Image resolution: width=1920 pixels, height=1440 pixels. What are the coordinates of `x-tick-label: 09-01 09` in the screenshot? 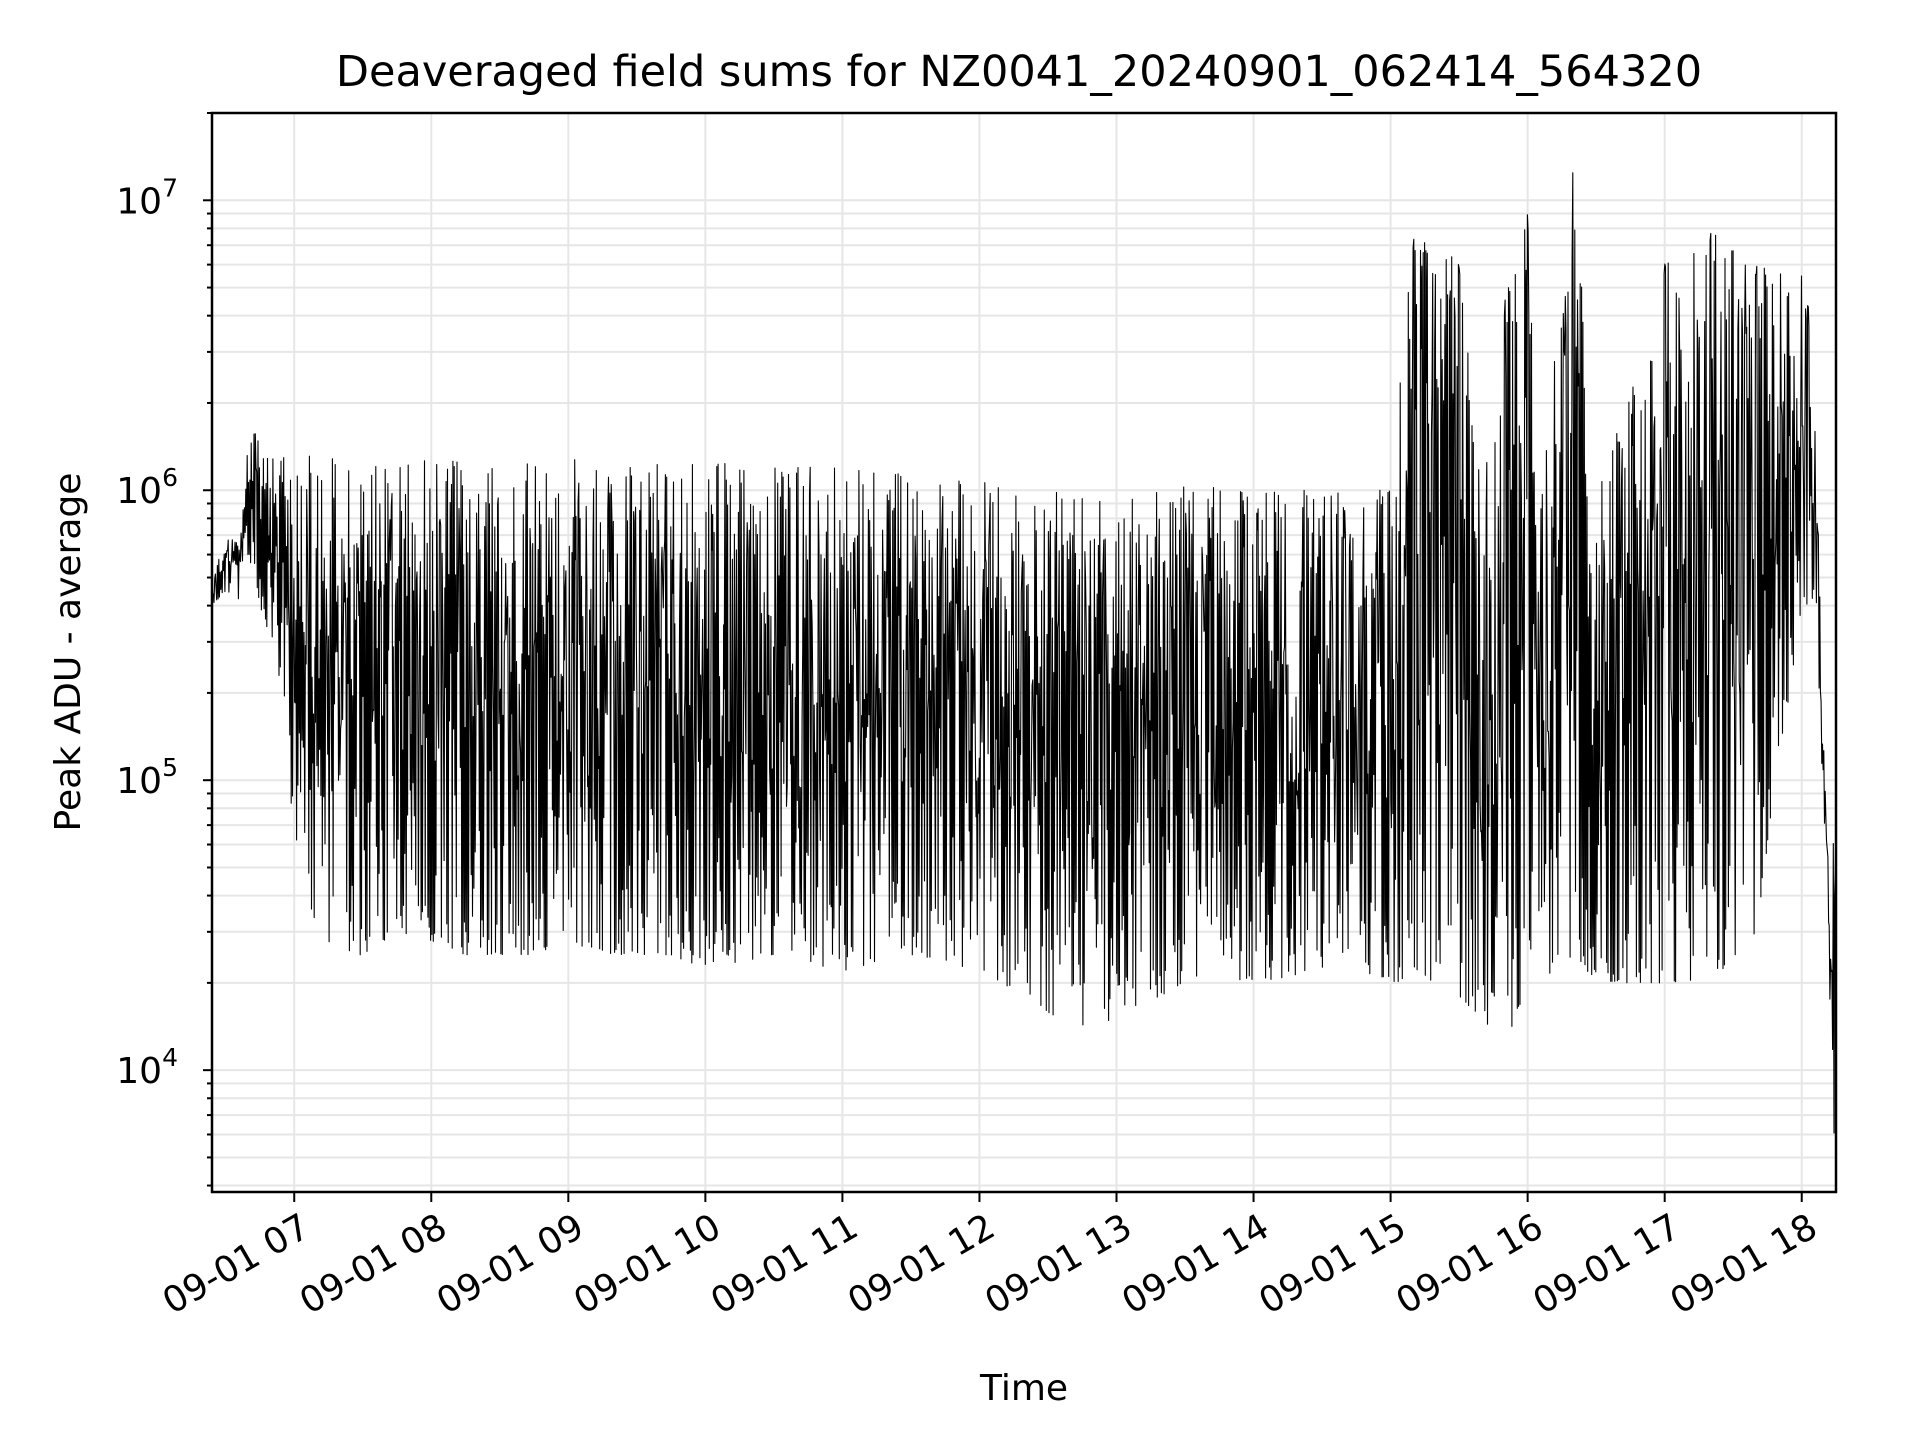 It's located at (510, 1264).